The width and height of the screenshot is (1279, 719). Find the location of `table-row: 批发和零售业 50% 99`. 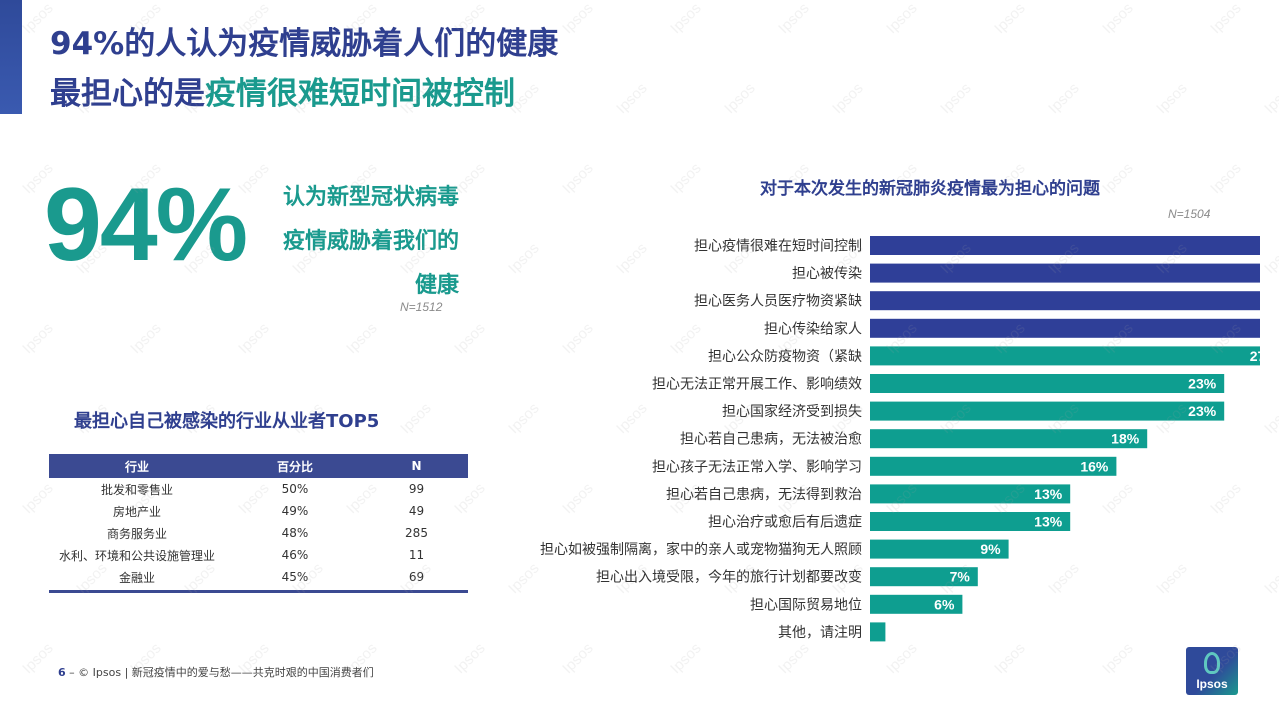

table-row: 批发和零售业 50% 99 is located at coordinates (258, 489).